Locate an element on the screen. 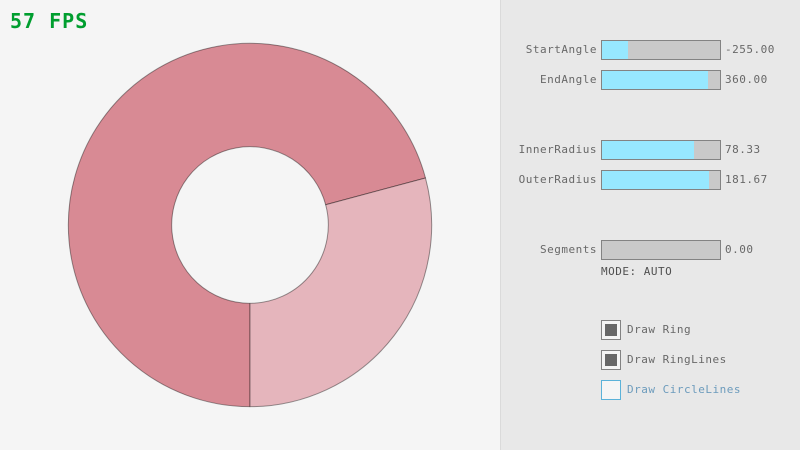 This screenshot has width=800, height=450. slider-label-outerradius: OuterRadius is located at coordinates (557, 179).